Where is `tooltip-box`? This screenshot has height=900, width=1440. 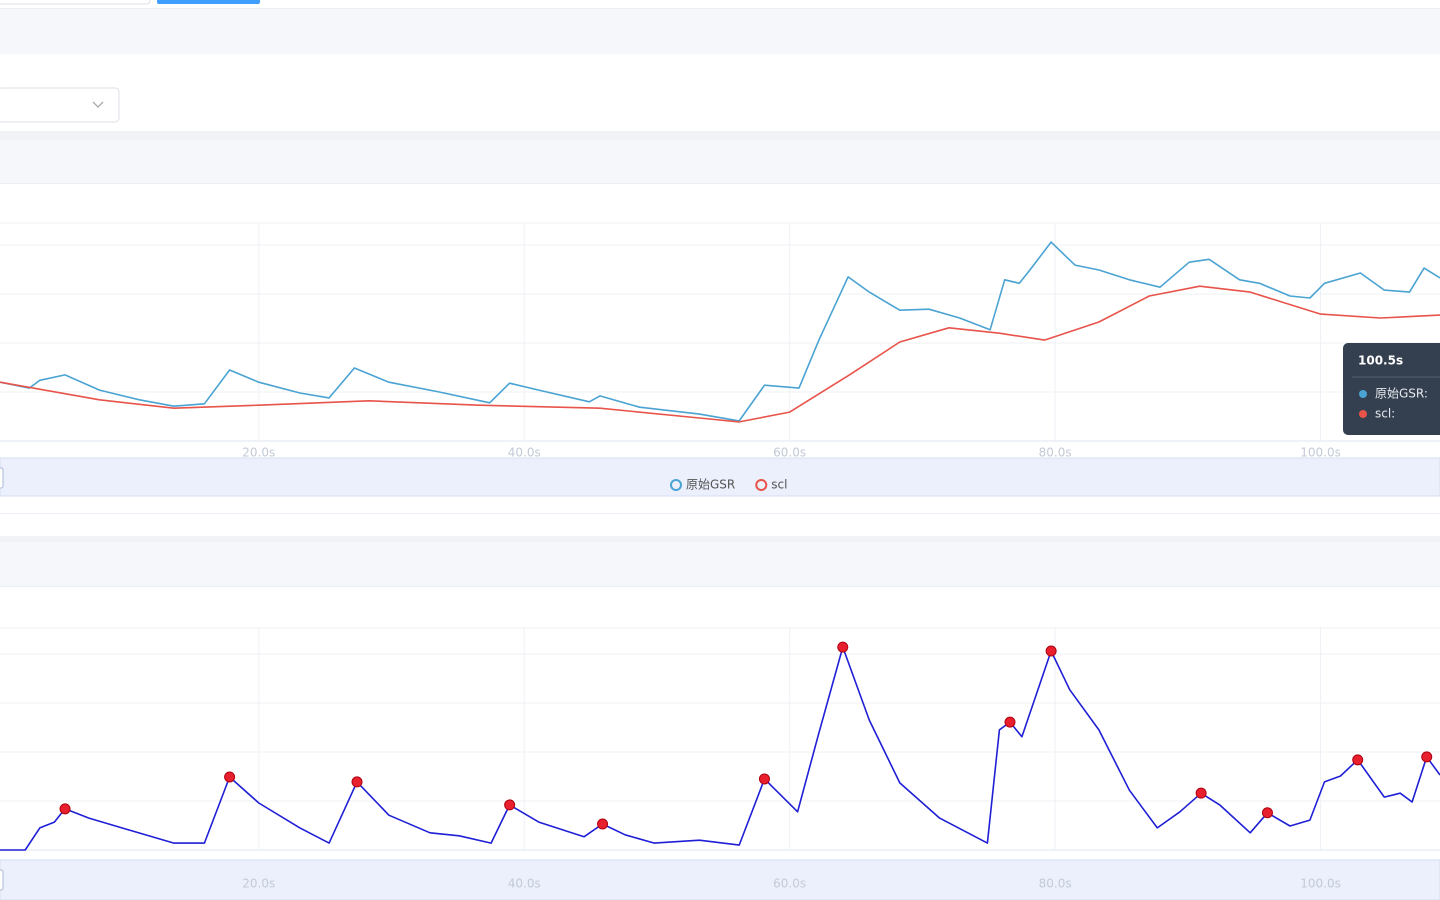
tooltip-box is located at coordinates (1391, 389).